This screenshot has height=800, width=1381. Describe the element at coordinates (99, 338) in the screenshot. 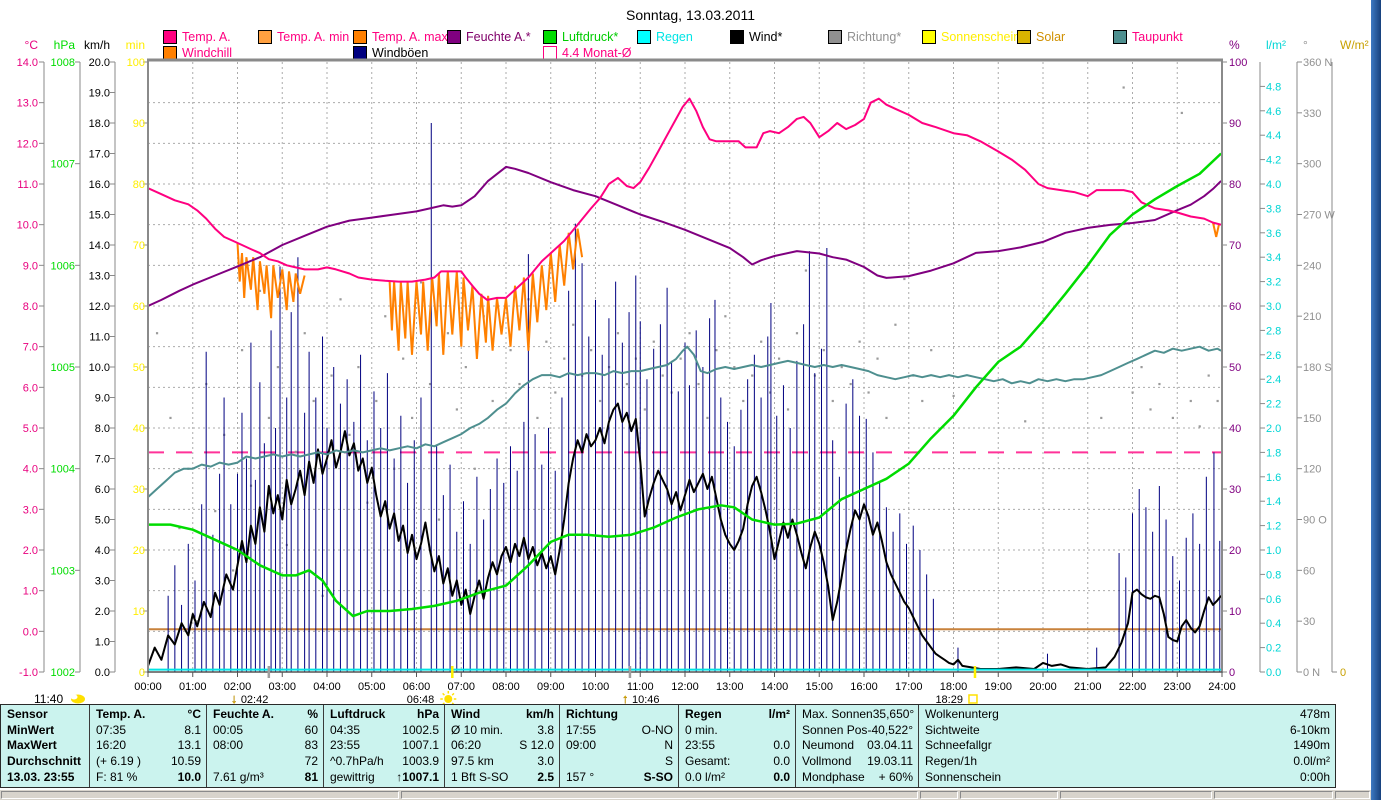

I see `svg-text: 11.0` at that location.